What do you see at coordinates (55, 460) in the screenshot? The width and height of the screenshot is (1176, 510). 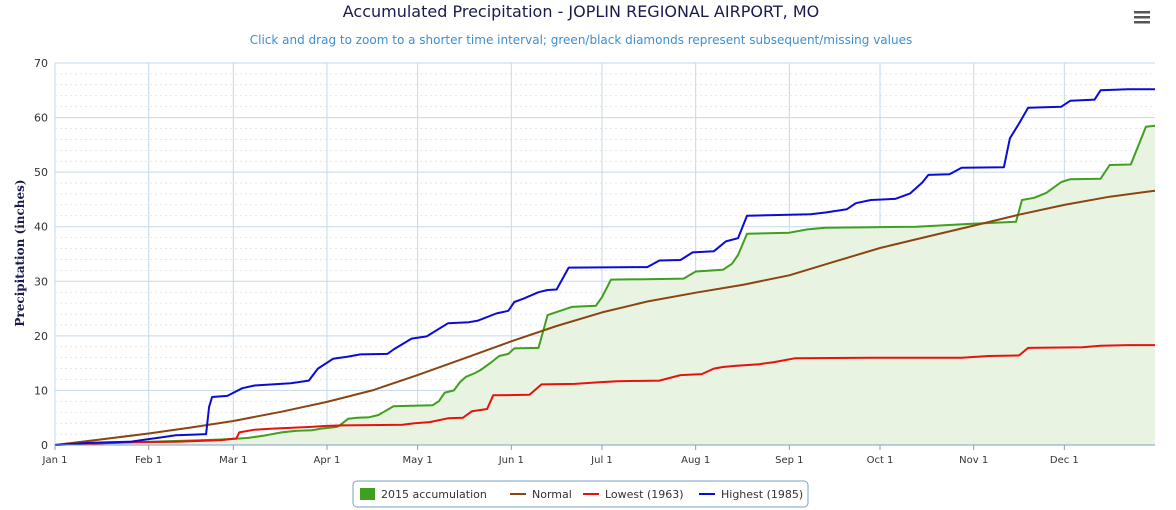 I see `x-tick-label: Jan 1` at bounding box center [55, 460].